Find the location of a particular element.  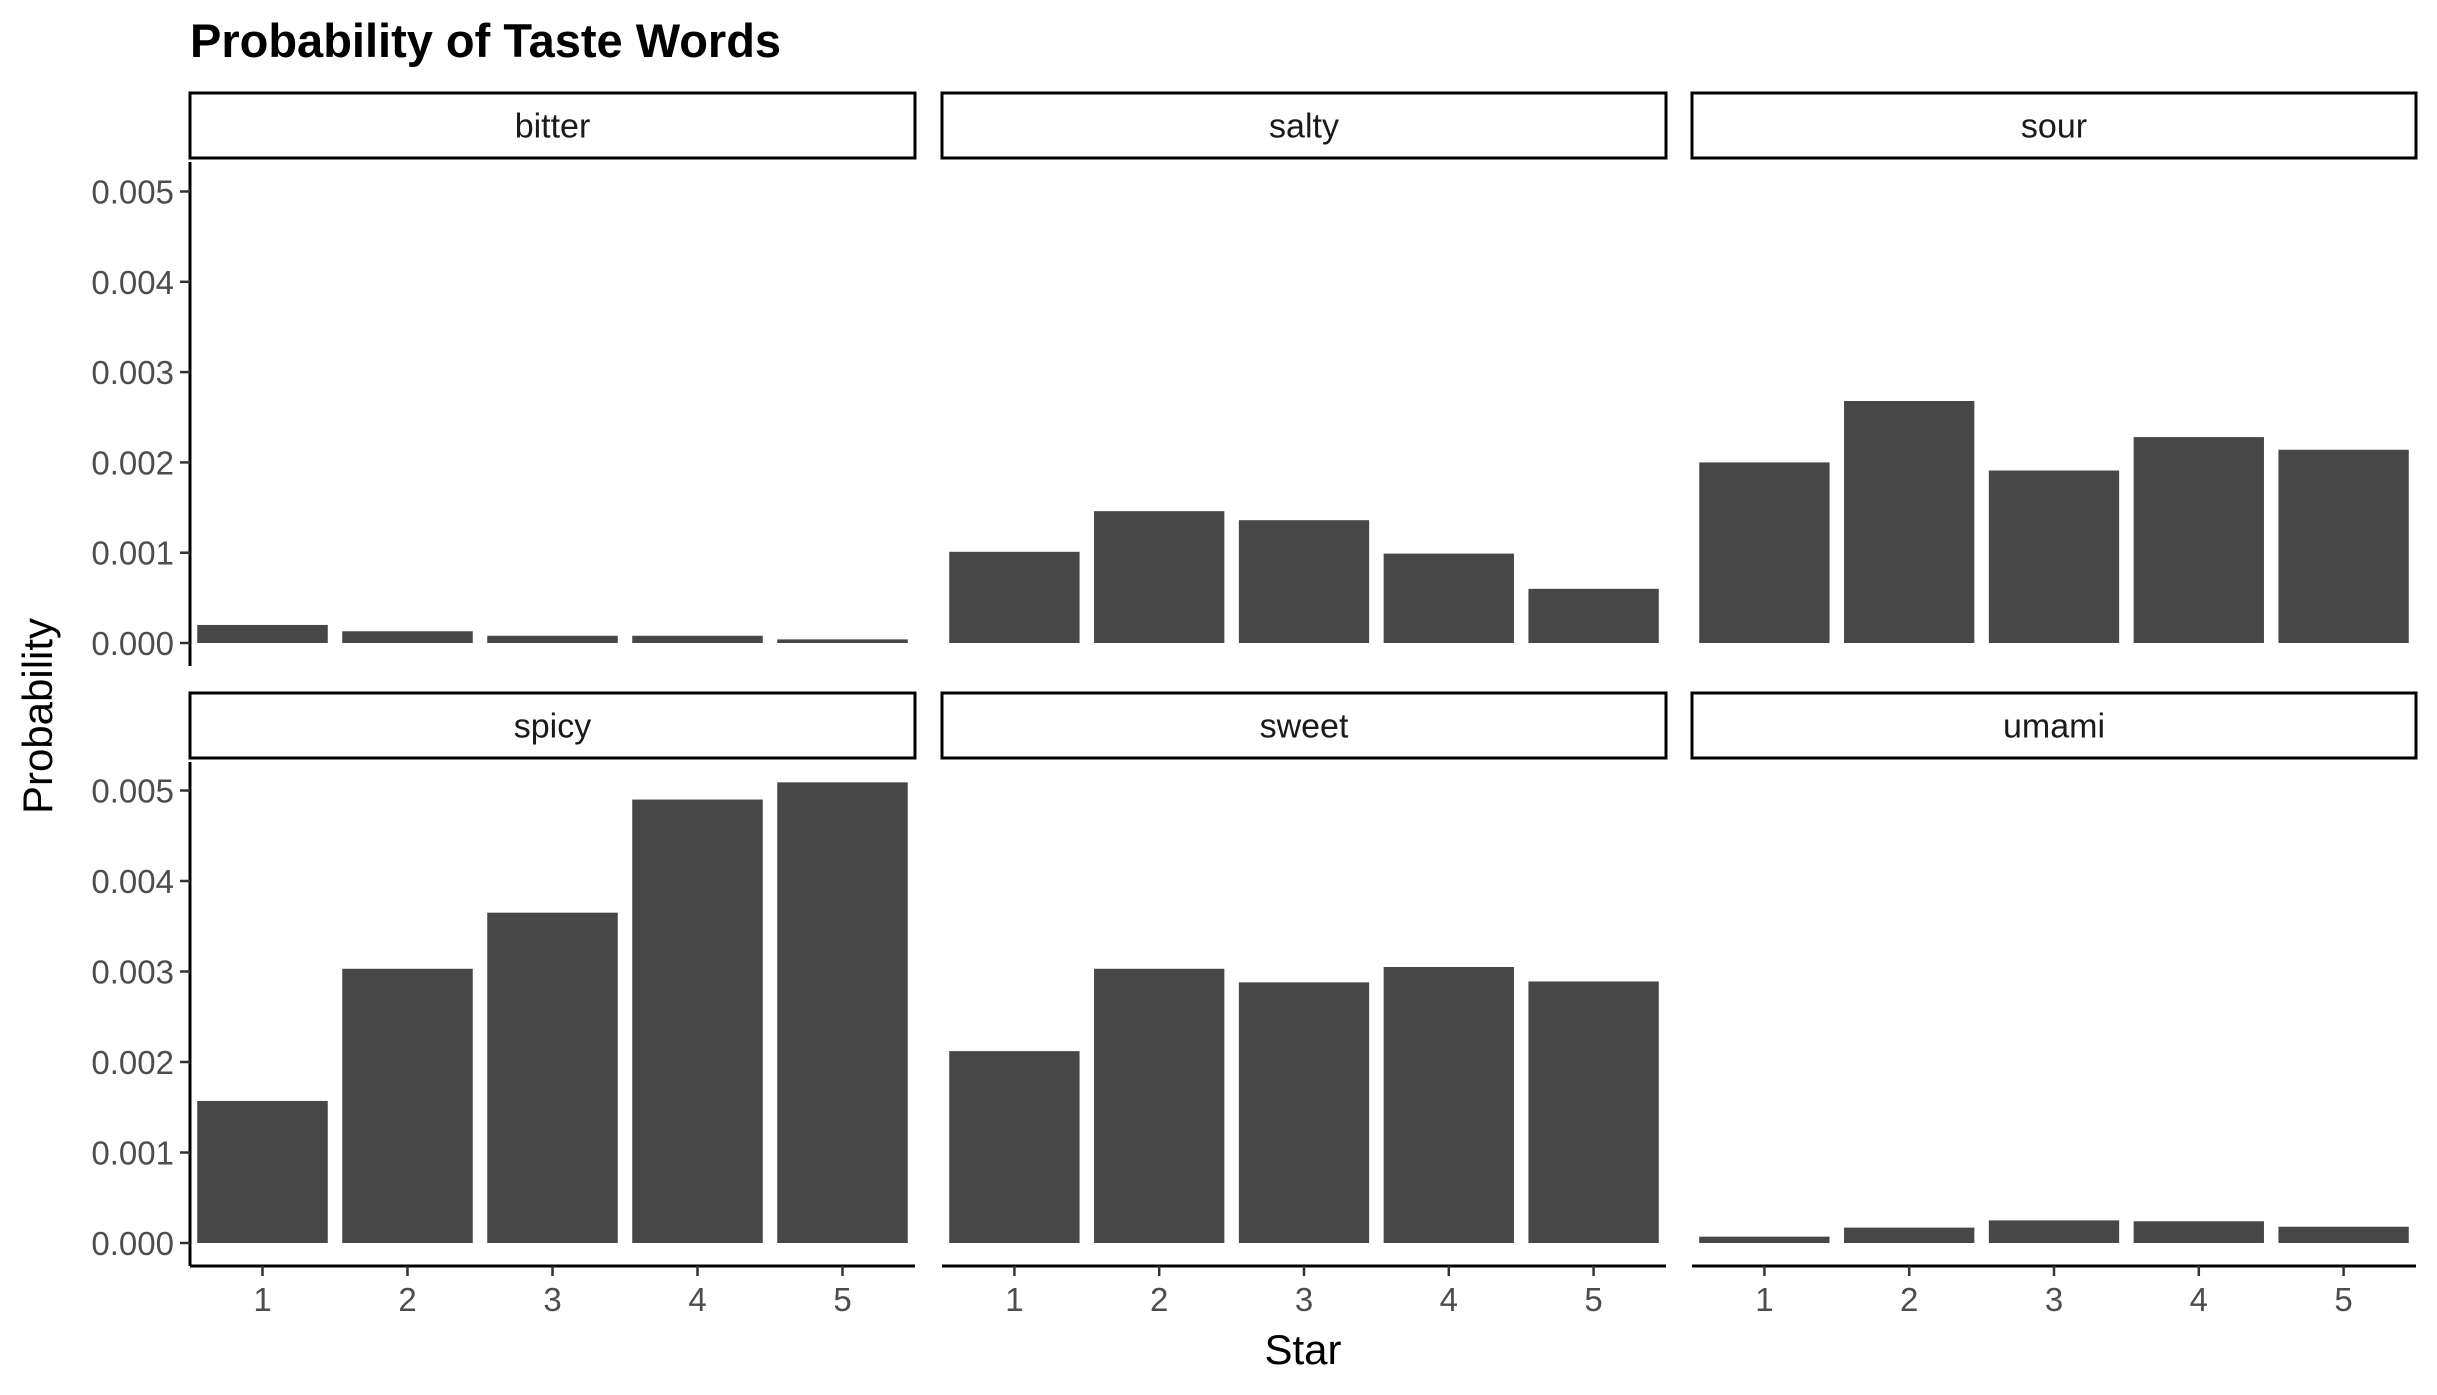

facet-panel-spicy: spicy 1 2 3 4 5 is located at coordinates (552, 1004).